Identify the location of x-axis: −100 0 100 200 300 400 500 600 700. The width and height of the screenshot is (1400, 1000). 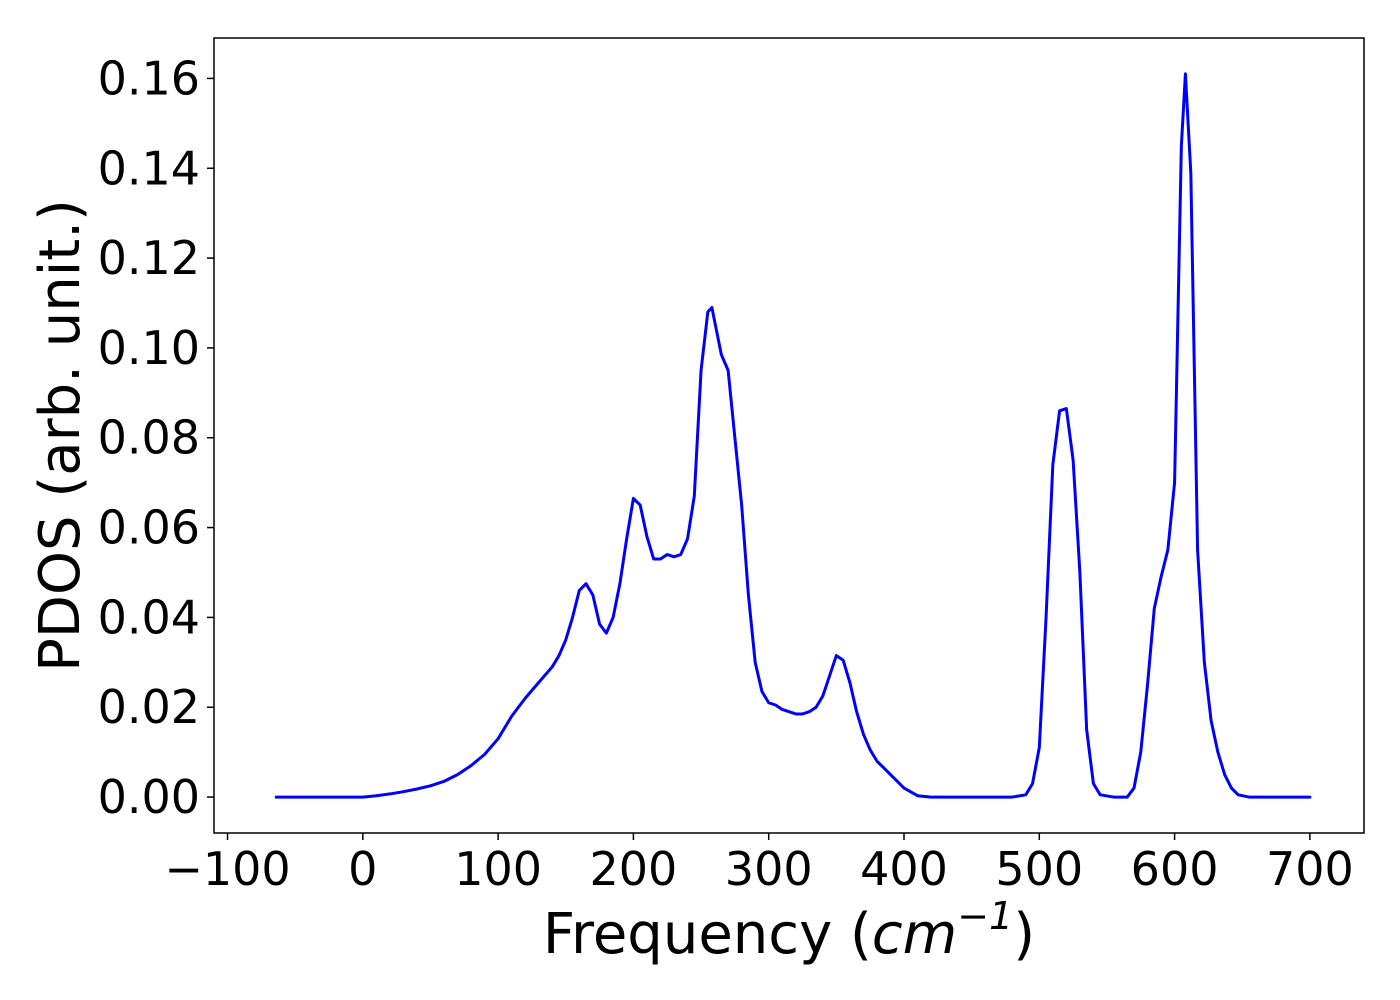
(759, 864).